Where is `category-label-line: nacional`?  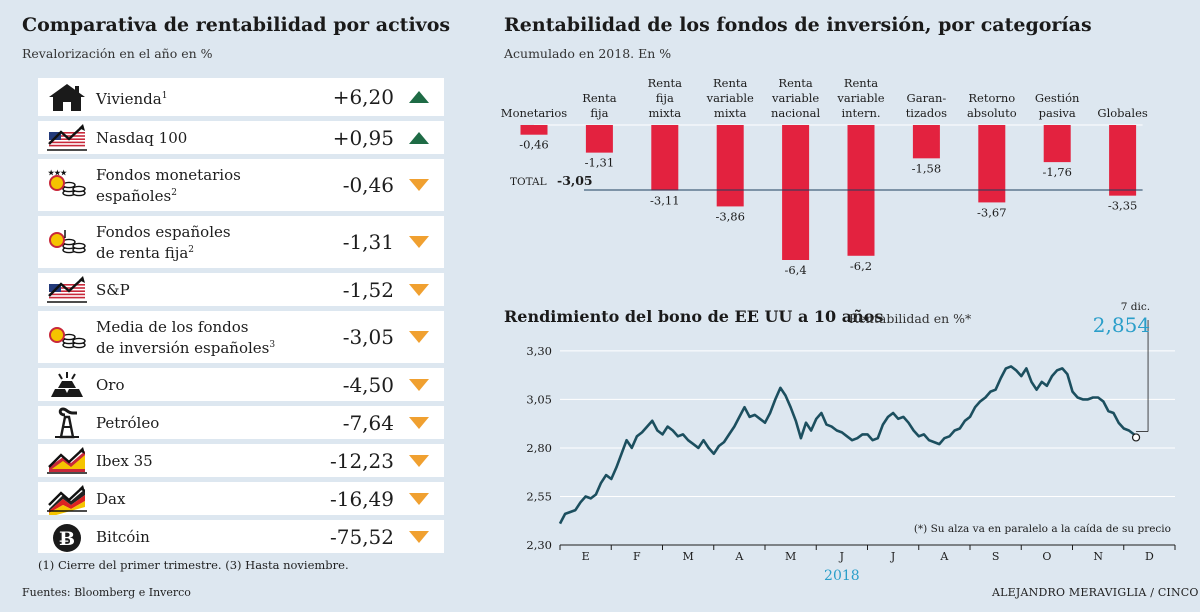
category-label-line: nacional is located at coordinates (796, 113).